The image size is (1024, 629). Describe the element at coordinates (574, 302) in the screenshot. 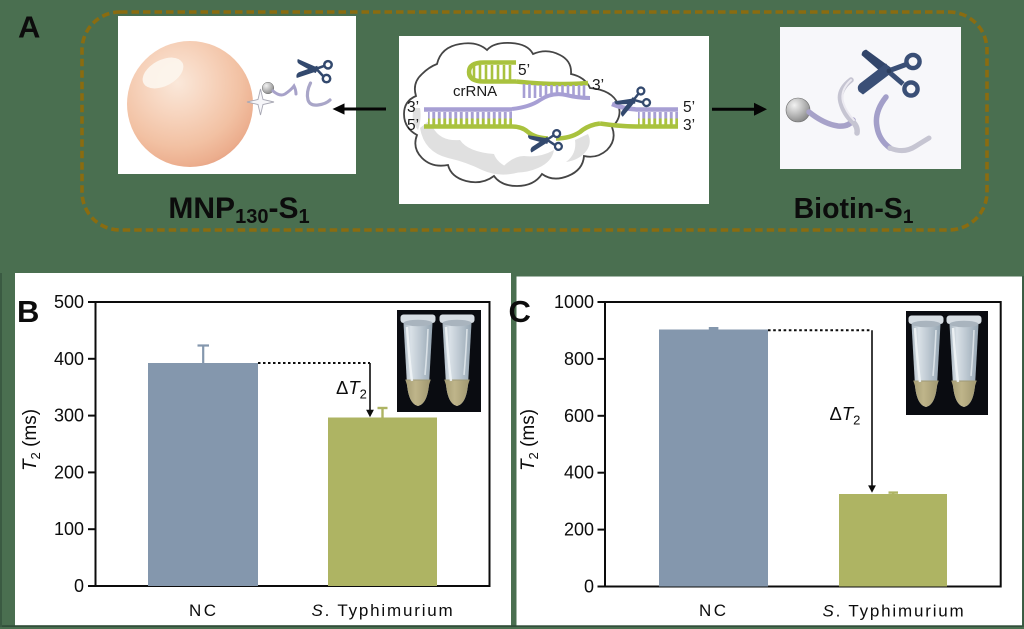

I see `svg-text: 1000` at that location.